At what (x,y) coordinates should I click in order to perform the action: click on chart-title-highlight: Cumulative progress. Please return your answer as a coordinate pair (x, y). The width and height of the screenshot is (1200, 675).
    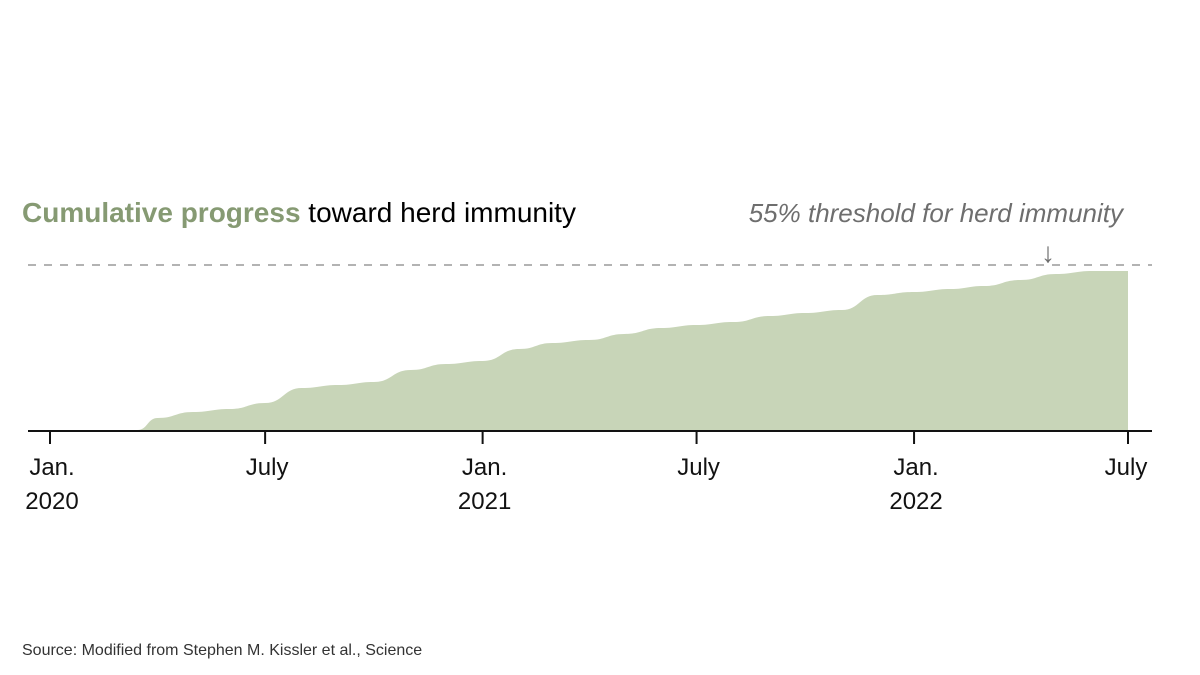
    Looking at the image, I should click on (161, 212).